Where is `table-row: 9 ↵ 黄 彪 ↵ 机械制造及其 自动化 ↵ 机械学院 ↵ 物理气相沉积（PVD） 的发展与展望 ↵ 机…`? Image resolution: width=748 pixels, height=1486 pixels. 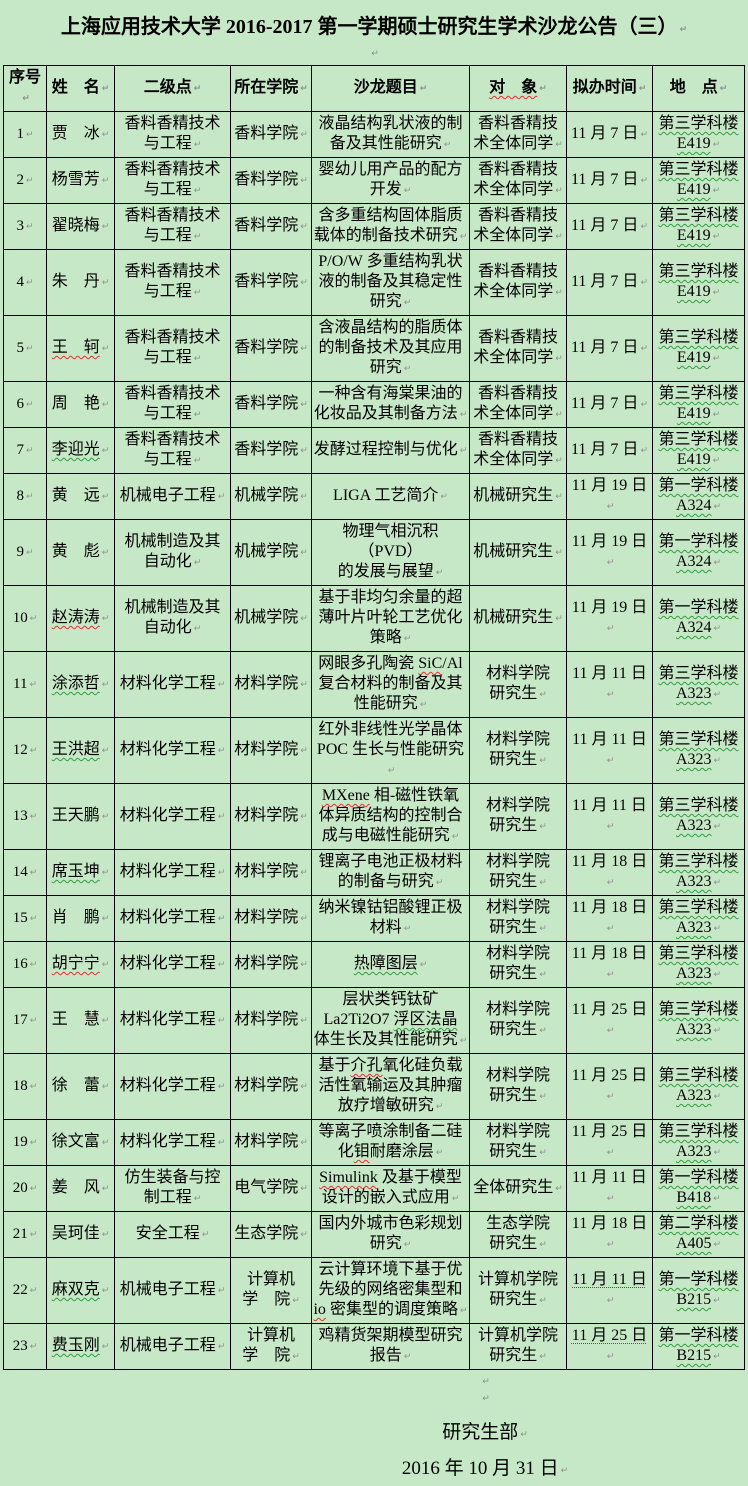
table-row: 9 ↵ 黄 彪 ↵ 机械制造及其 自动化 ↵ 机械学院 ↵ 物理气相沉积（PVD） 的发展与展望 ↵ 机… is located at coordinates (374, 552).